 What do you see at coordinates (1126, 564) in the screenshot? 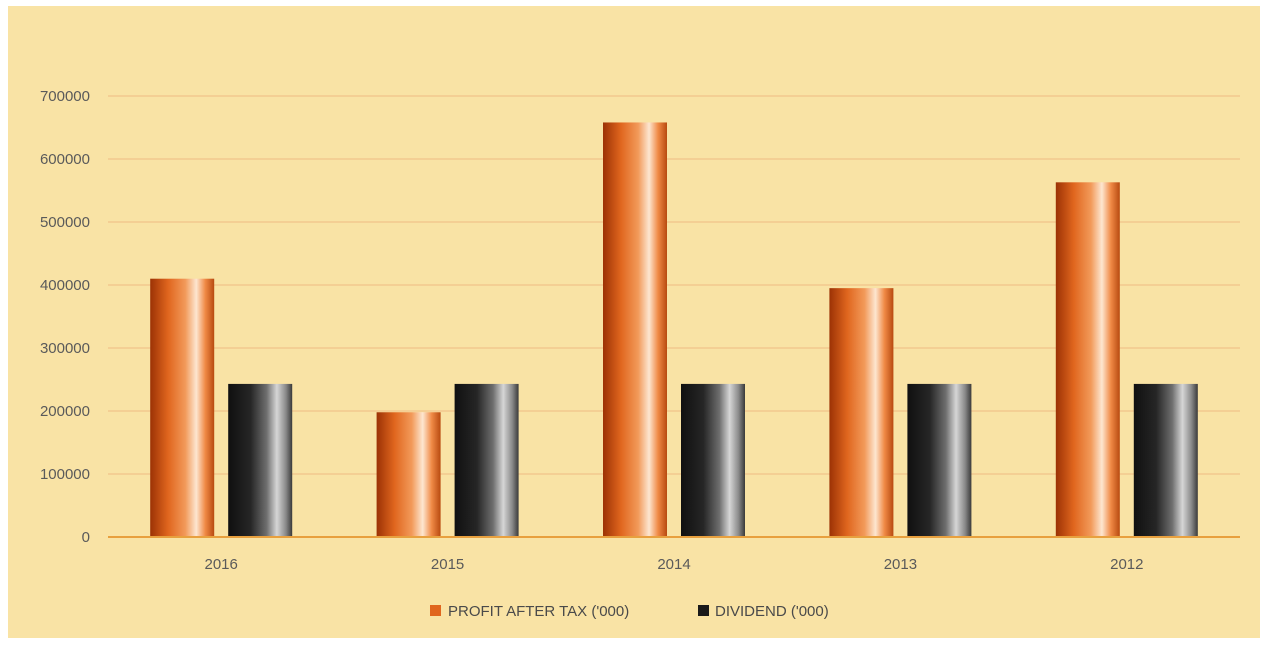
I see `x-tick-label: 2012` at bounding box center [1126, 564].